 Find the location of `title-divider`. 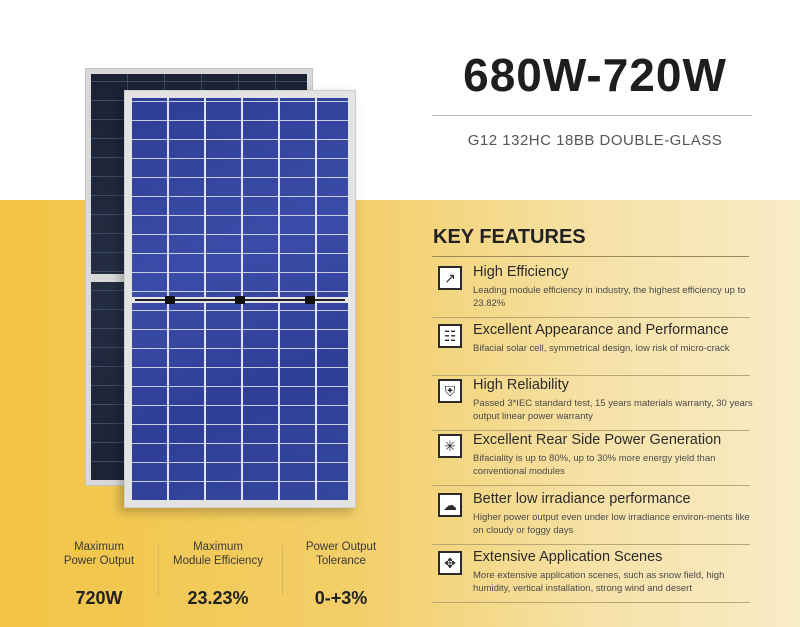

title-divider is located at coordinates (592, 115).